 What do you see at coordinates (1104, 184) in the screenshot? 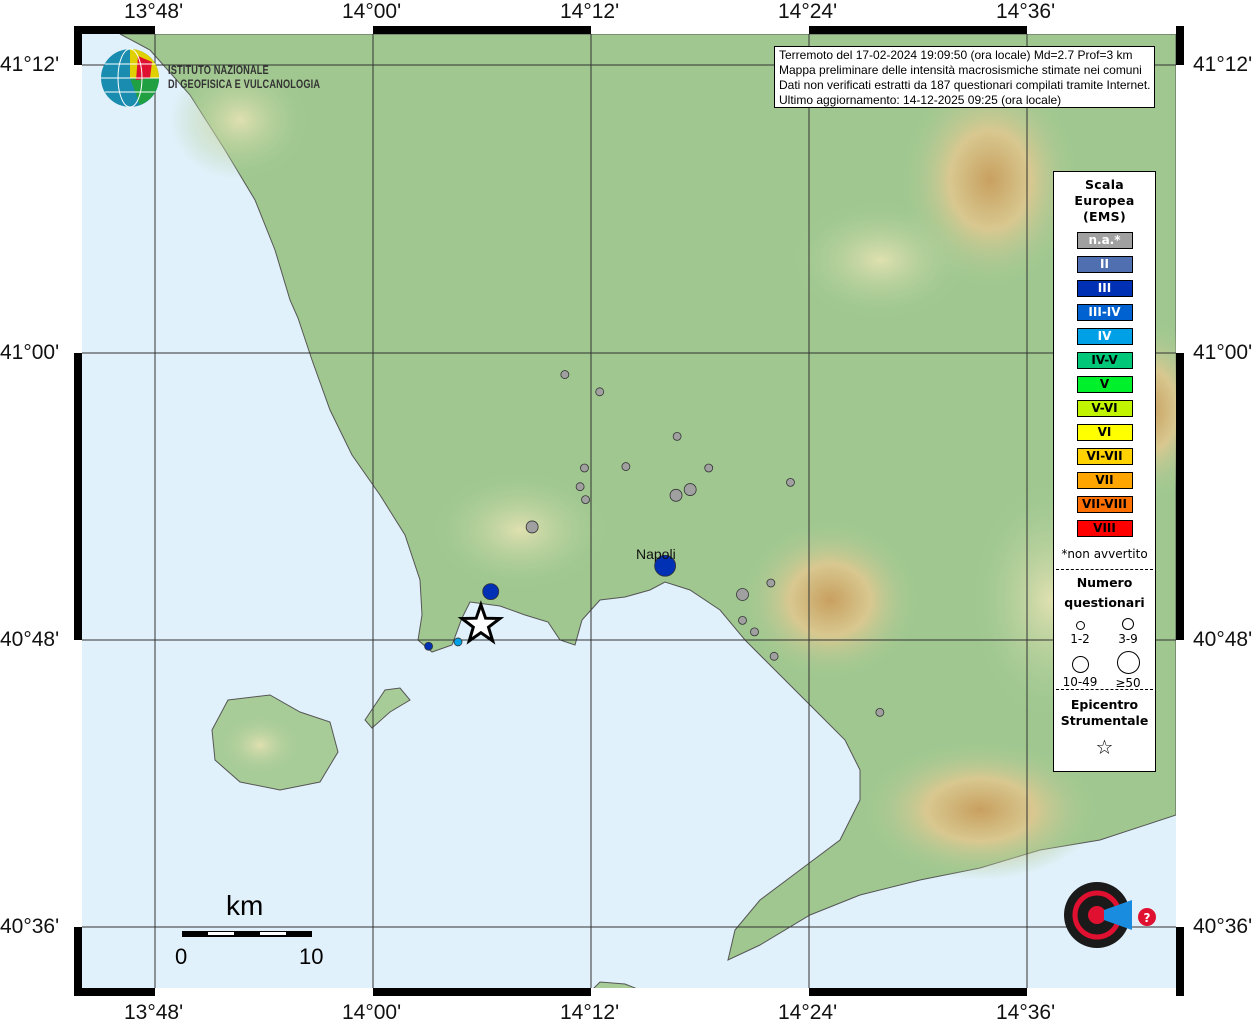
I see `legend-title-1: Scala` at bounding box center [1104, 184].